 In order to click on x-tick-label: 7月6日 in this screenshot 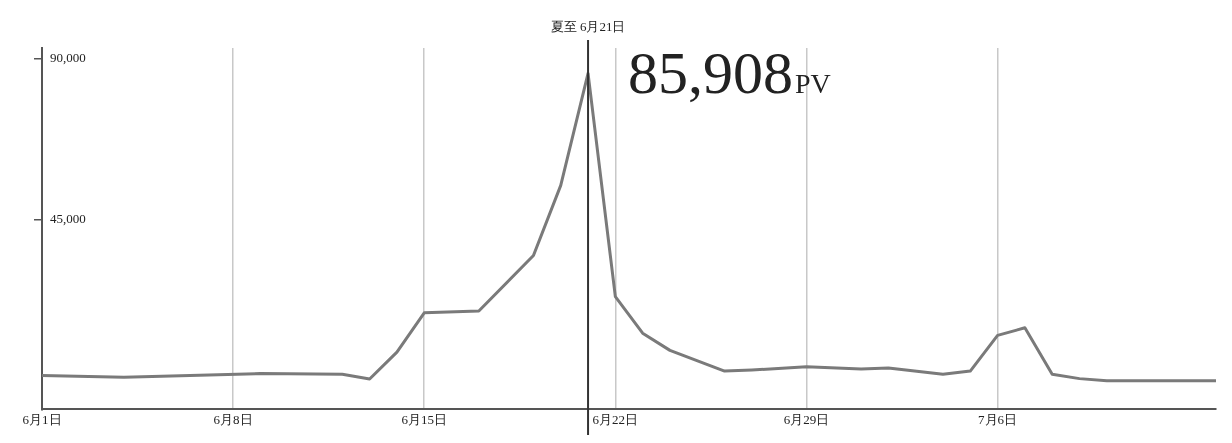, I will do `click(998, 419)`.